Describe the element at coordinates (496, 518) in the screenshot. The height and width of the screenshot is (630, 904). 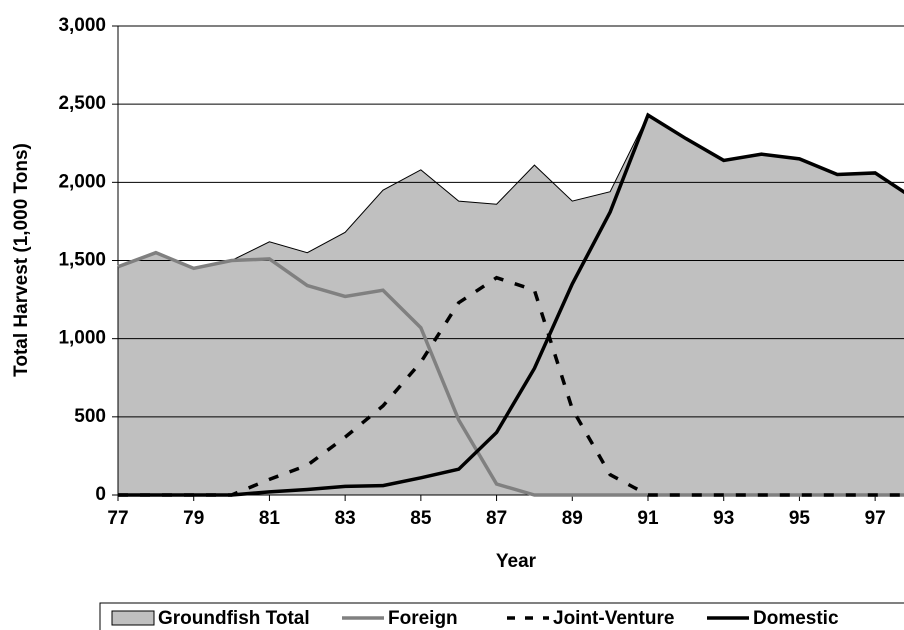
I see `x-tick-label: 87` at that location.